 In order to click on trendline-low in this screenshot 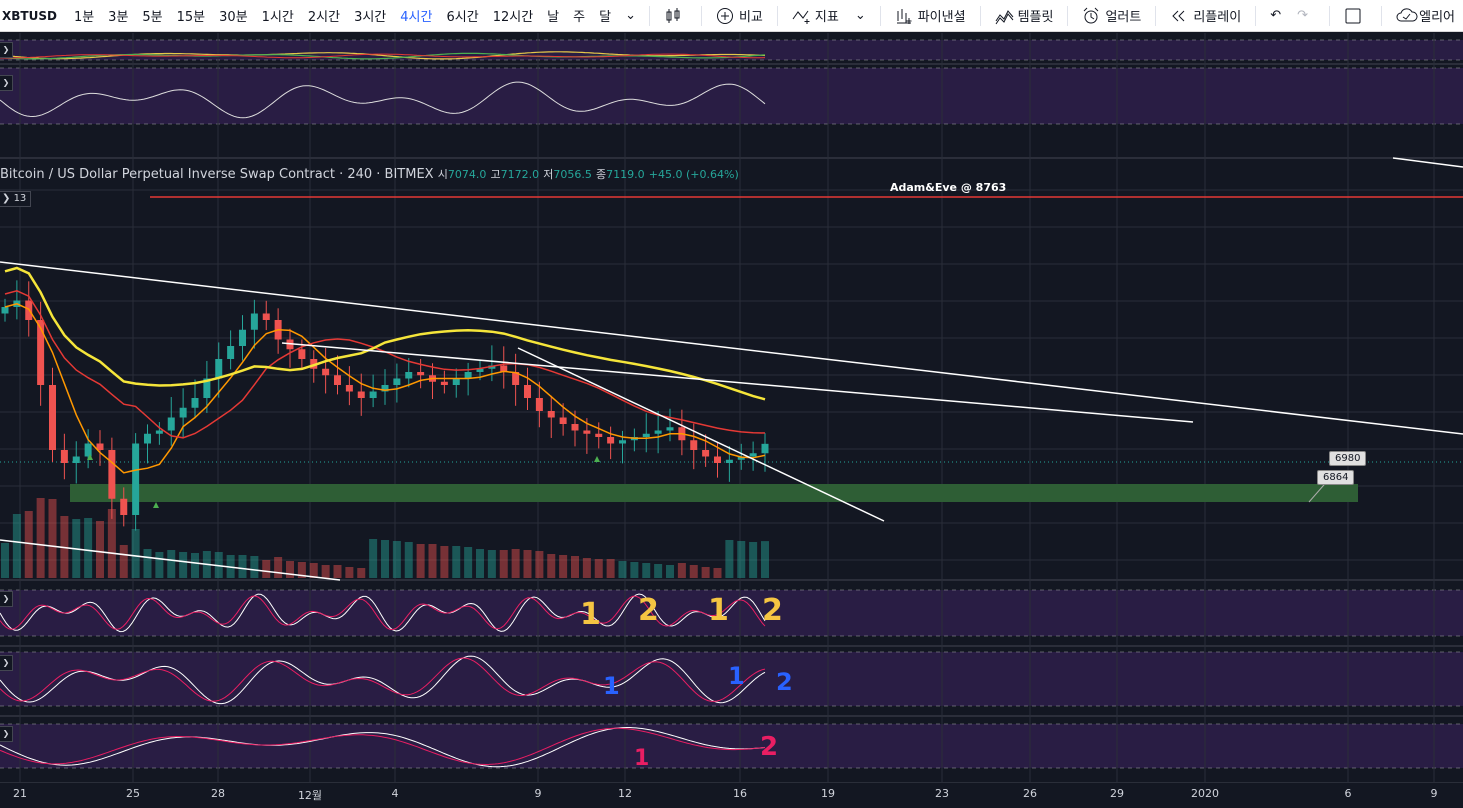, I will do `click(170, 560)`.